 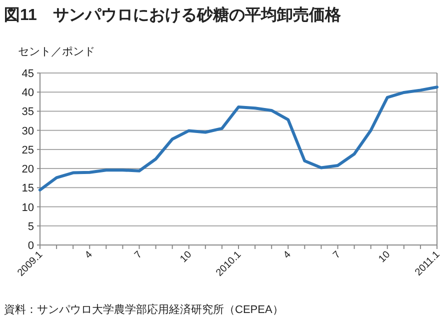 I want to click on y-tick-label: 25, so click(x=28, y=150).